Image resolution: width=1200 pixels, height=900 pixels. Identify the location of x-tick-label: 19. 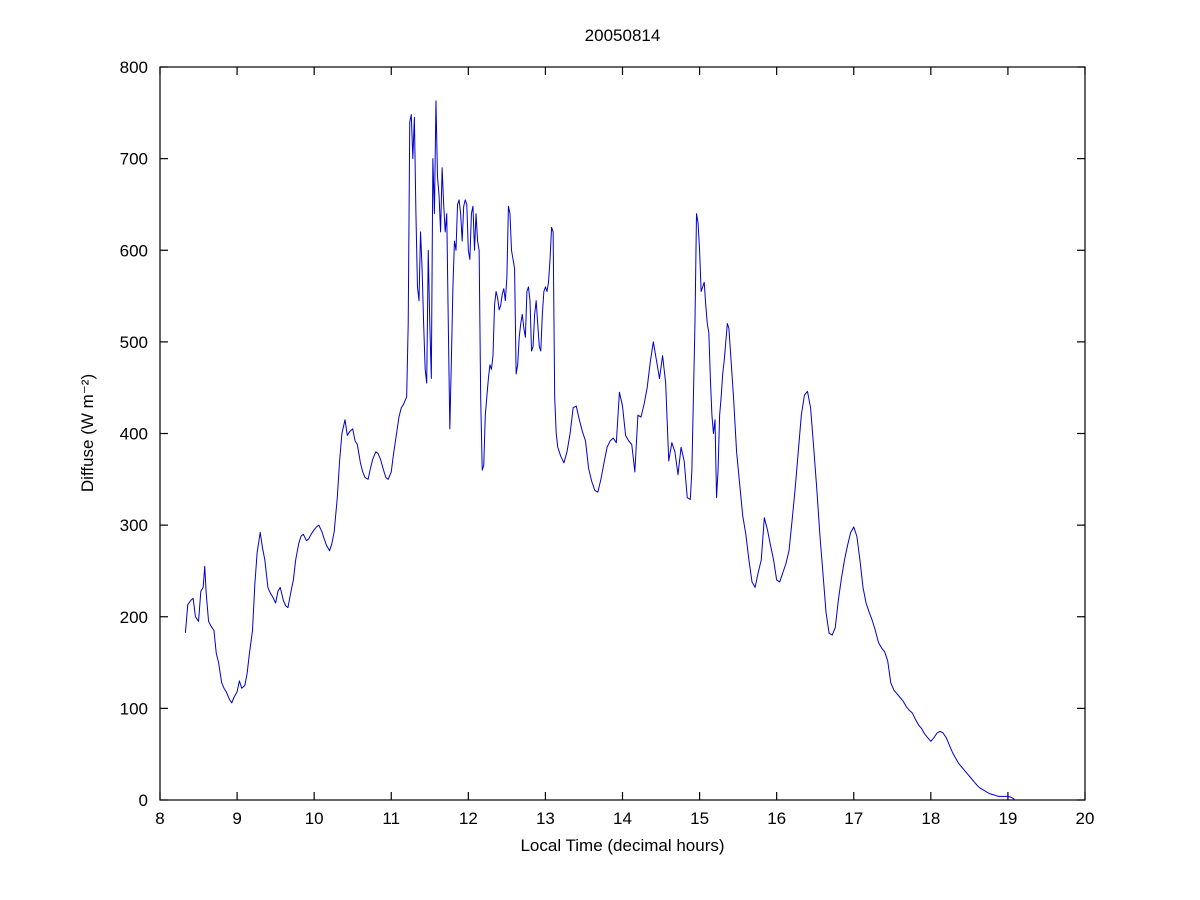
(1007, 818).